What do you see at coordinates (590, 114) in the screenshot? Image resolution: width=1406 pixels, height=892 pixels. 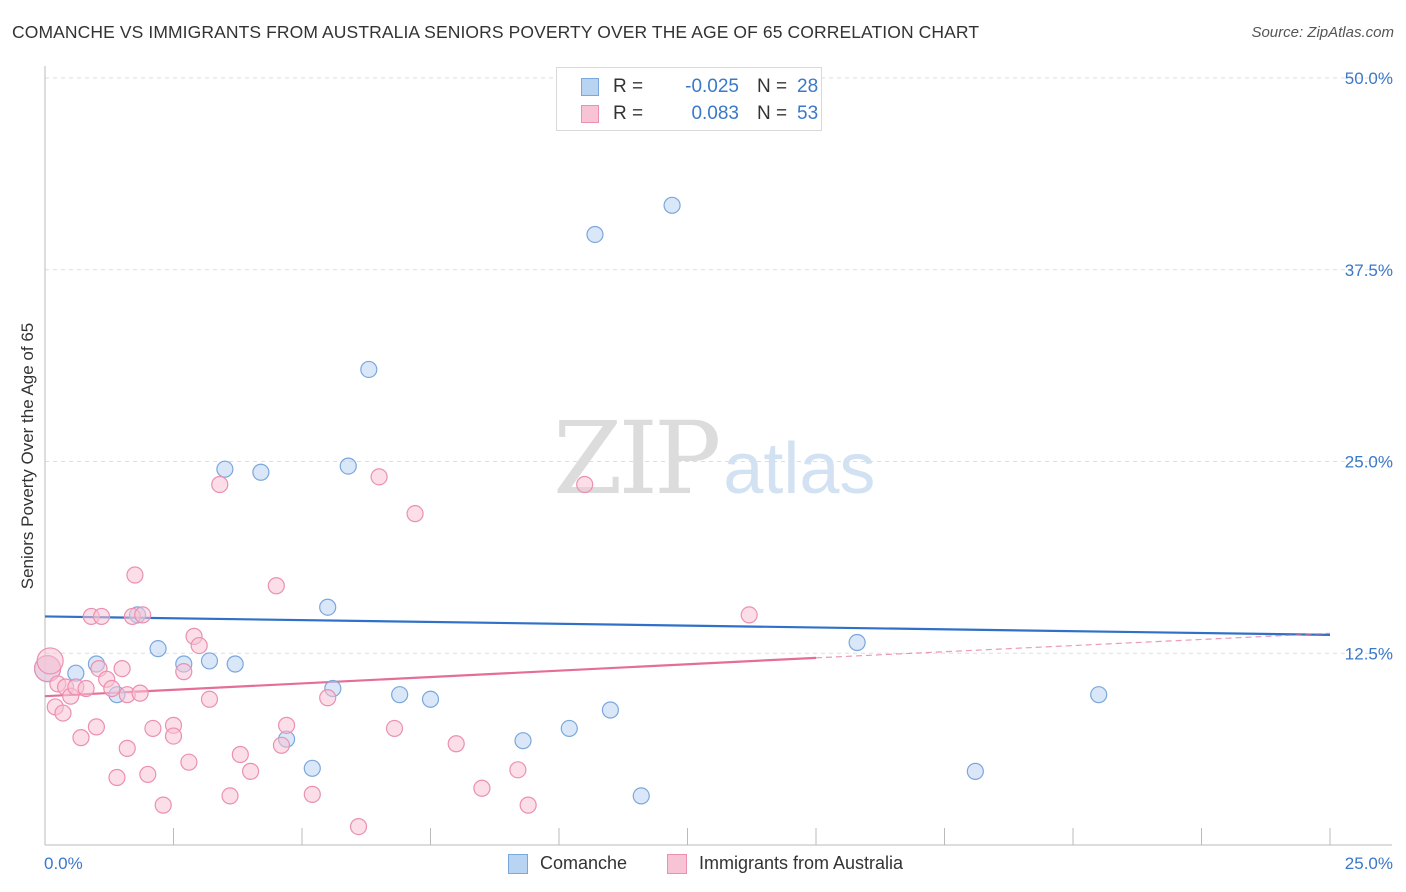 I see `australia-swatch` at bounding box center [590, 114].